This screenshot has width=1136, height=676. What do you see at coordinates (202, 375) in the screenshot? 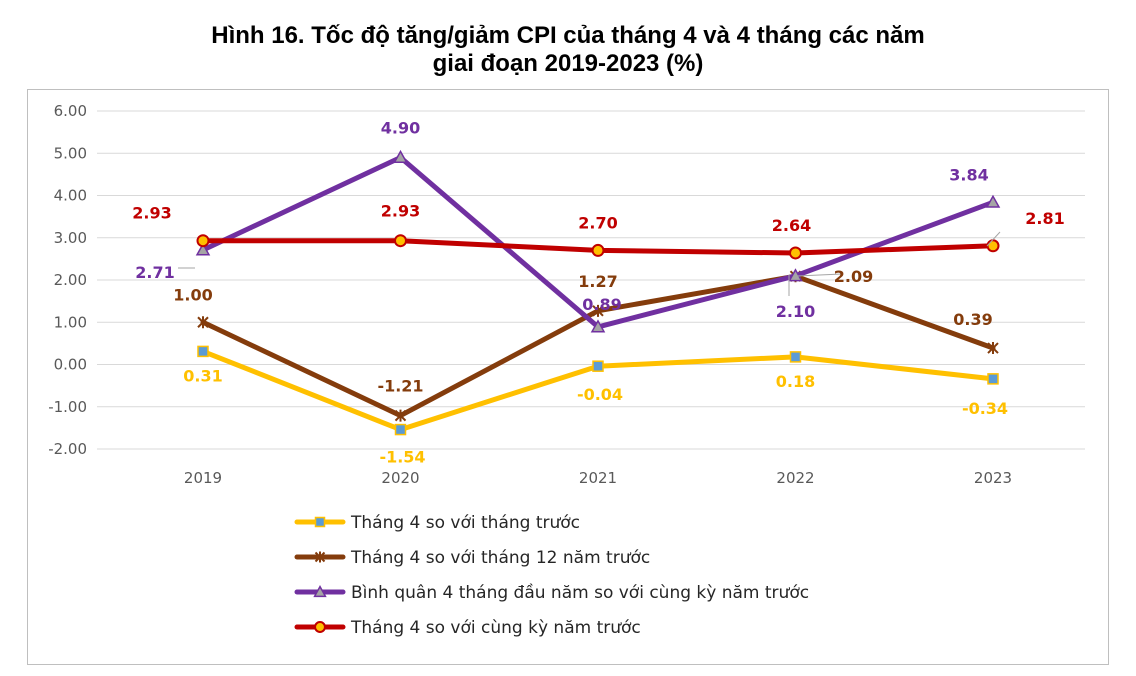
I see `data-label: 0.31` at bounding box center [202, 375].